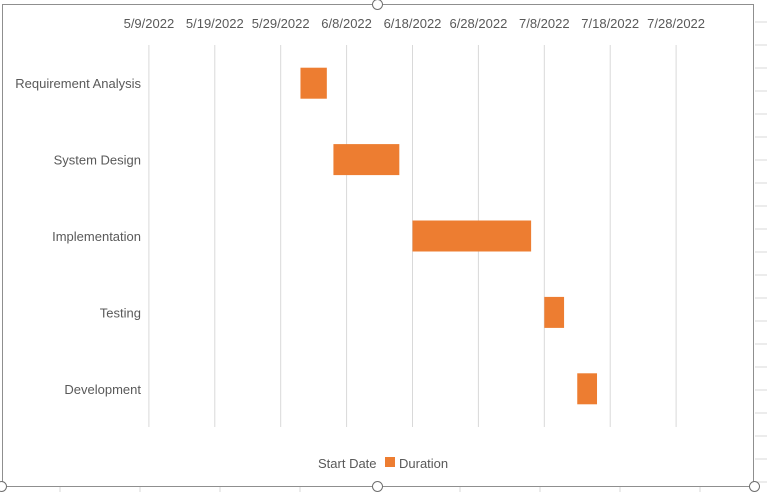  I want to click on category-label: Implementation, so click(96, 236).